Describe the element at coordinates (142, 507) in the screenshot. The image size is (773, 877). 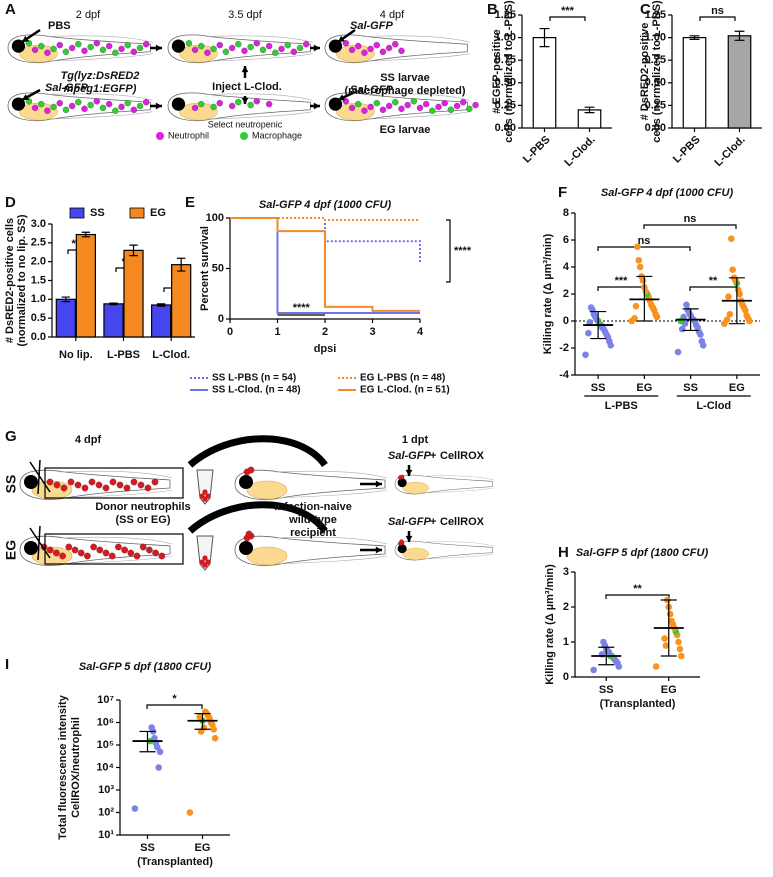
I see `diagram-text: Donor neutrophils` at that location.